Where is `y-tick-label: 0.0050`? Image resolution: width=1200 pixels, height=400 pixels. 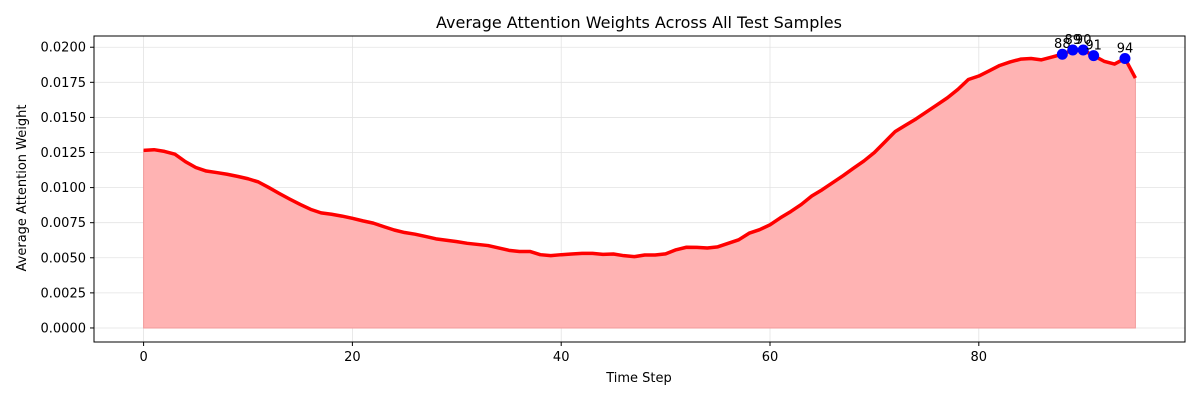
y-tick-label: 0.0050 is located at coordinates (64, 258).